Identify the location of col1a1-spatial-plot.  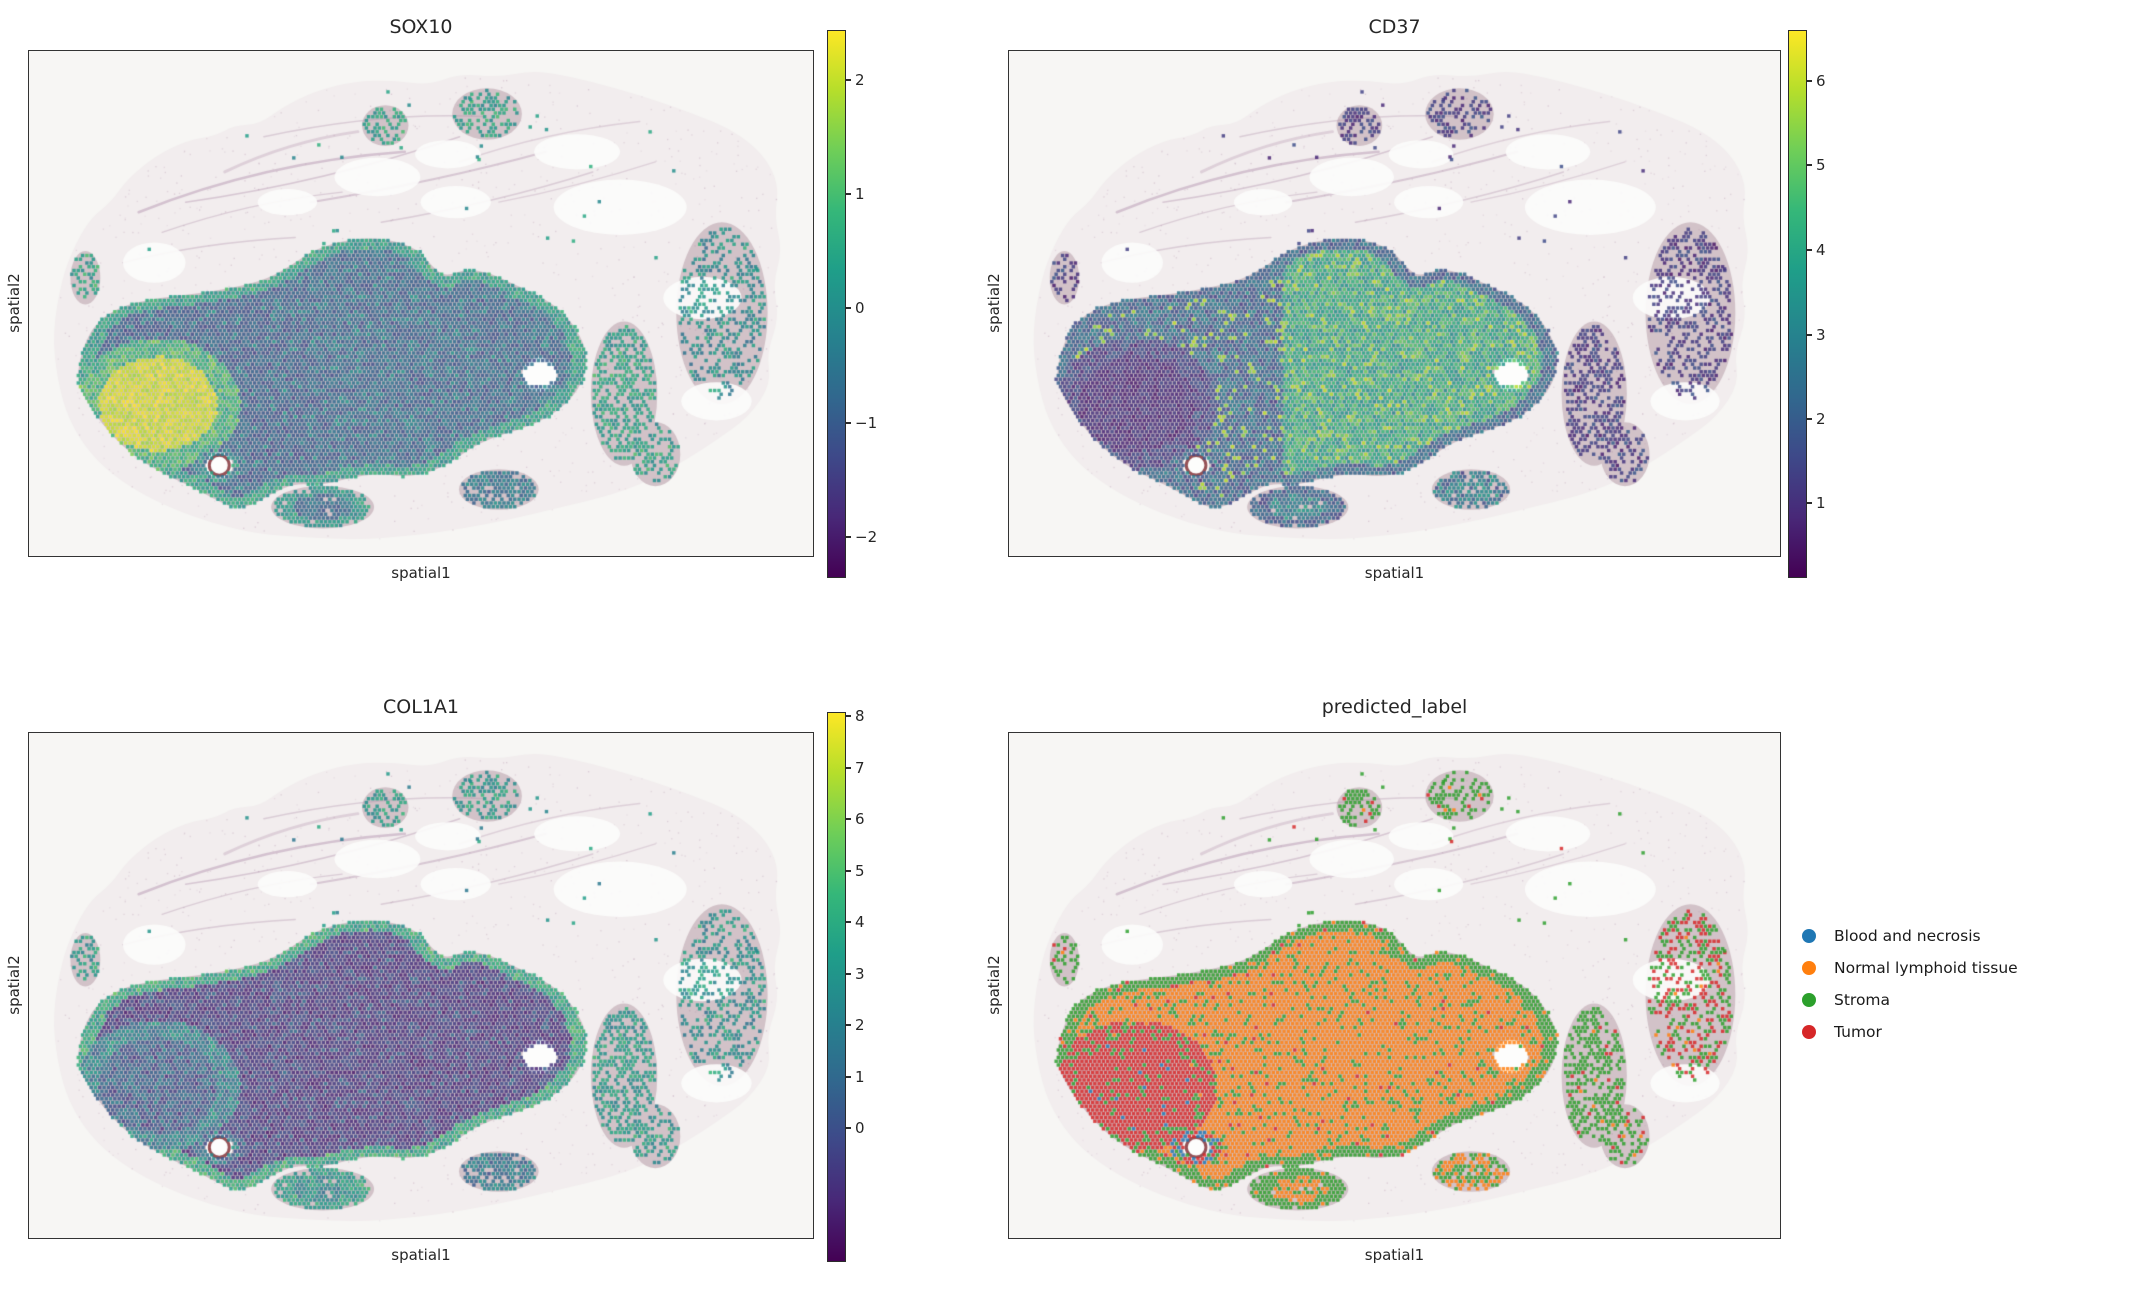
(420, 985).